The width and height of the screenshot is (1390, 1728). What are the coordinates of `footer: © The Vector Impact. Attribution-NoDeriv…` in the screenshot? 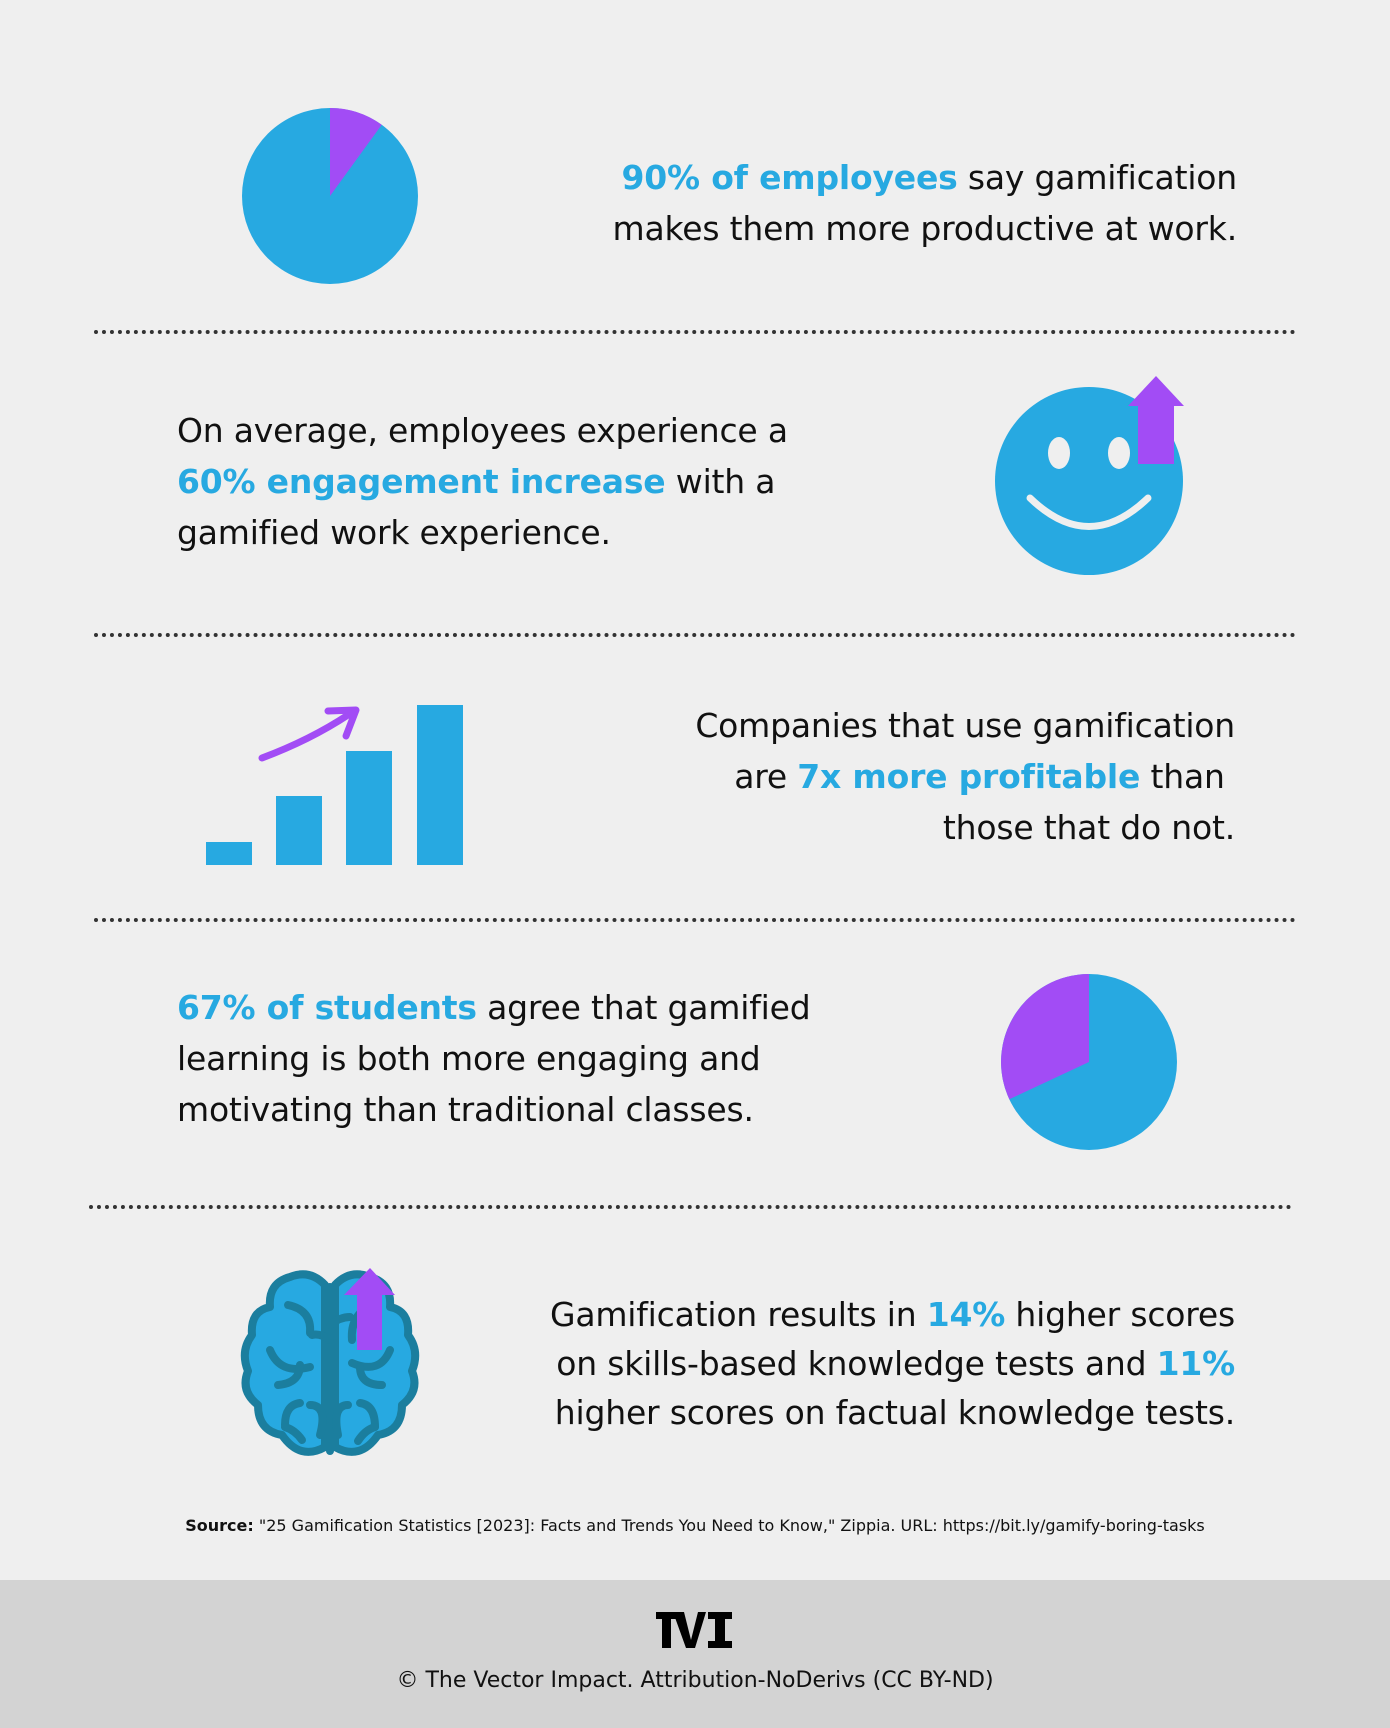 It's located at (695, 1654).